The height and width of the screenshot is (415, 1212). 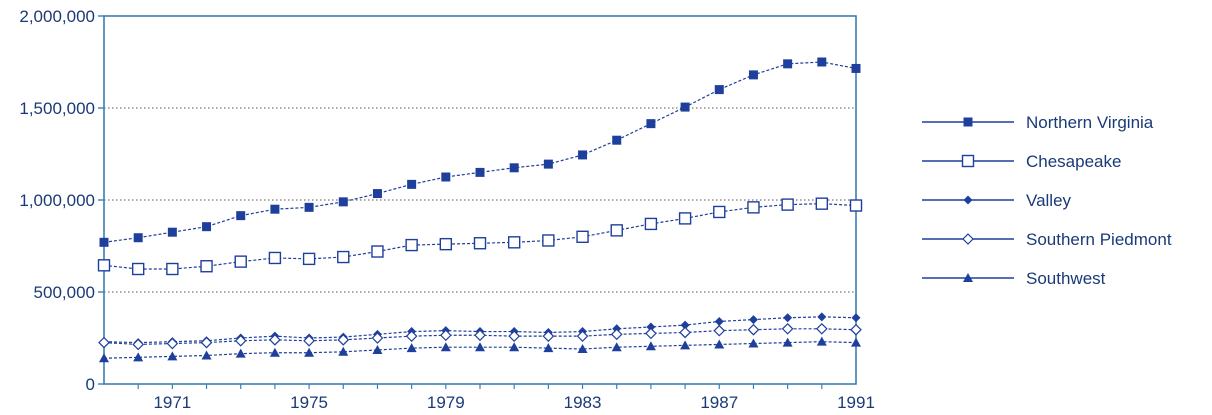 I want to click on legend-label: Valley, so click(x=1049, y=200).